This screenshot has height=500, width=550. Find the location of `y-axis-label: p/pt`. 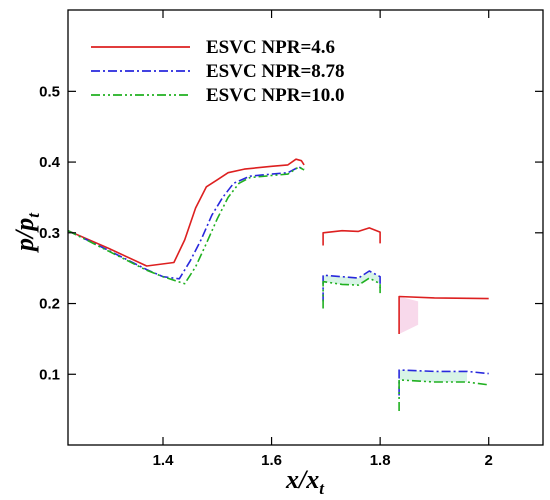

y-axis-label: p/pt is located at coordinates (26, 232).